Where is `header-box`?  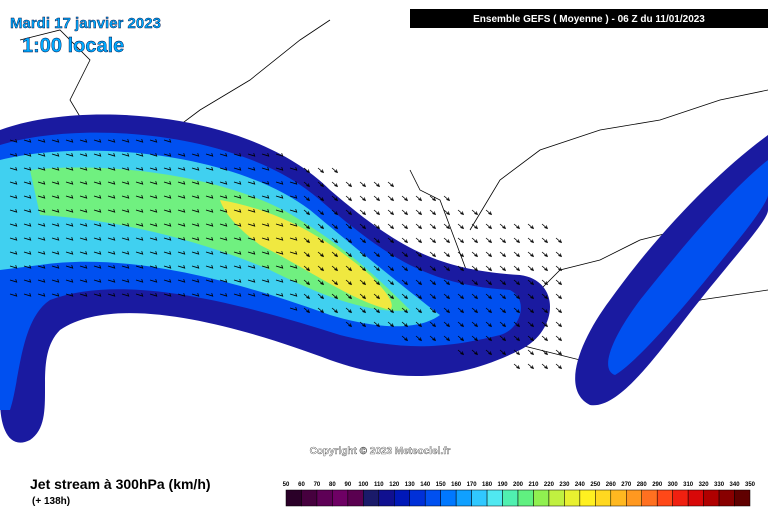
header-box is located at coordinates (589, 18).